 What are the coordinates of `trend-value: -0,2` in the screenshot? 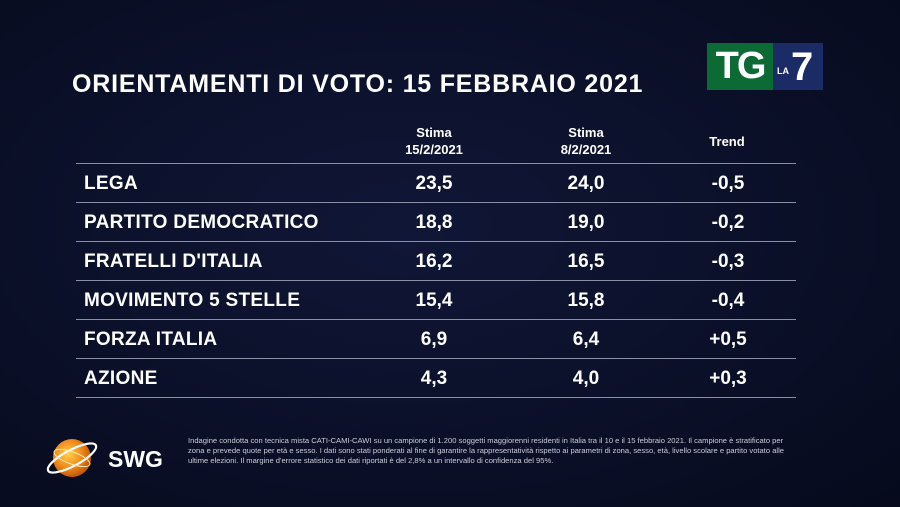 It's located at (728, 222).